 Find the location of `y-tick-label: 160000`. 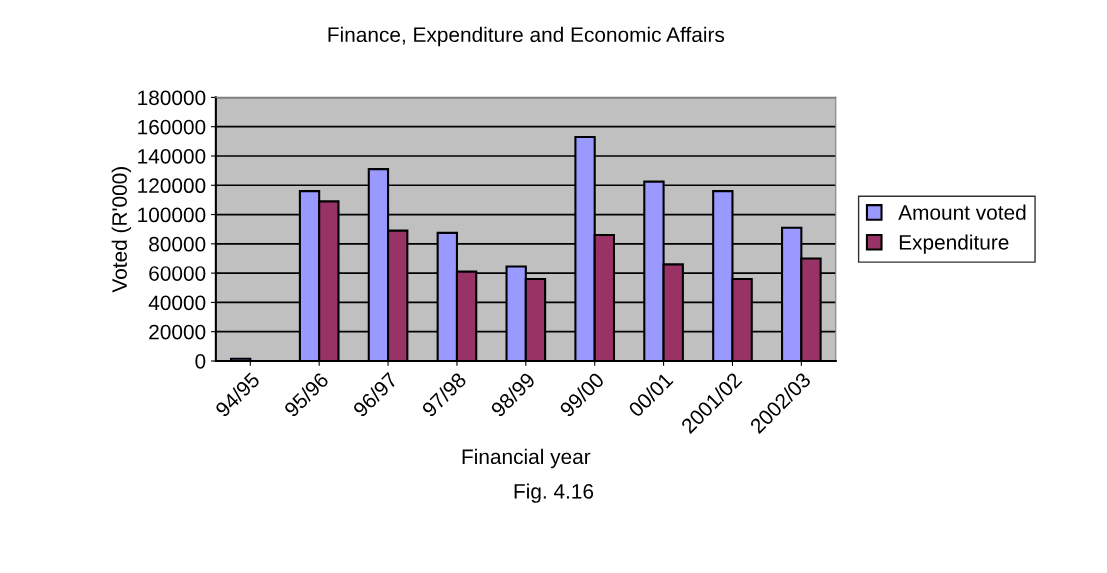

y-tick-label: 160000 is located at coordinates (172, 127).